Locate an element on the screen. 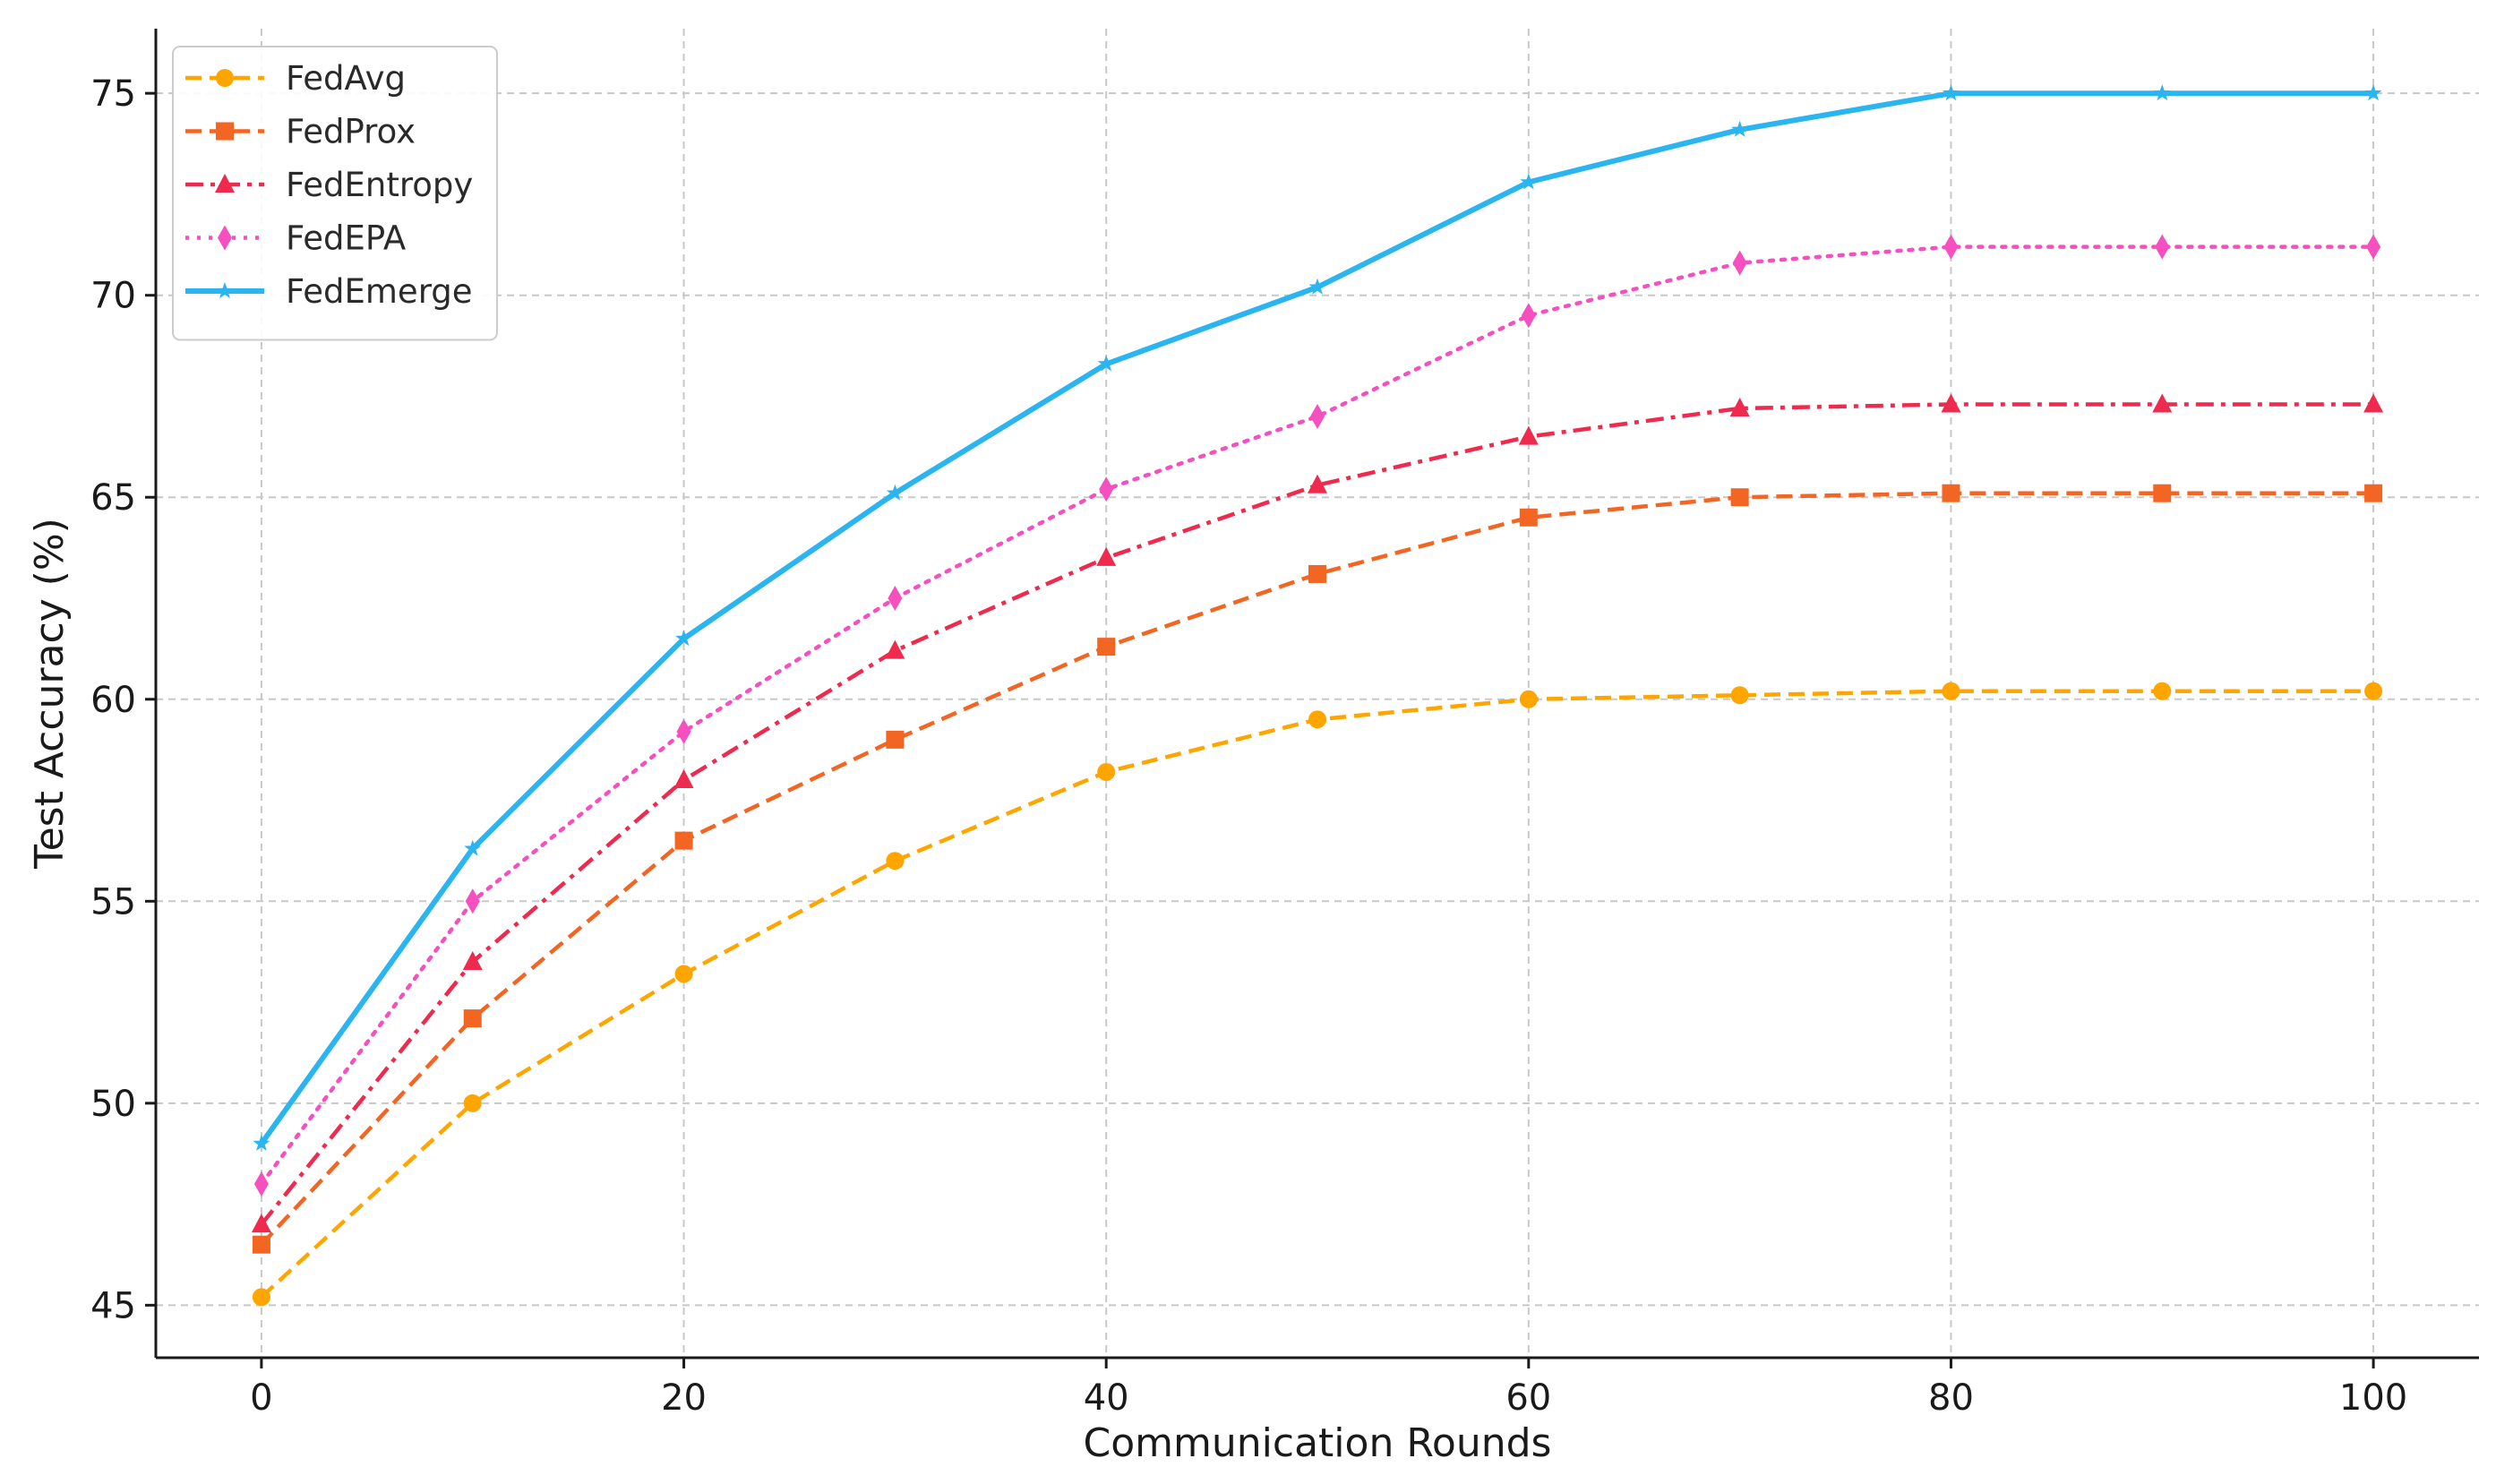 The width and height of the screenshot is (2496, 1484). legend: FedAvg FedProx FedEntropy FedEPA FedEmerge is located at coordinates (335, 193).